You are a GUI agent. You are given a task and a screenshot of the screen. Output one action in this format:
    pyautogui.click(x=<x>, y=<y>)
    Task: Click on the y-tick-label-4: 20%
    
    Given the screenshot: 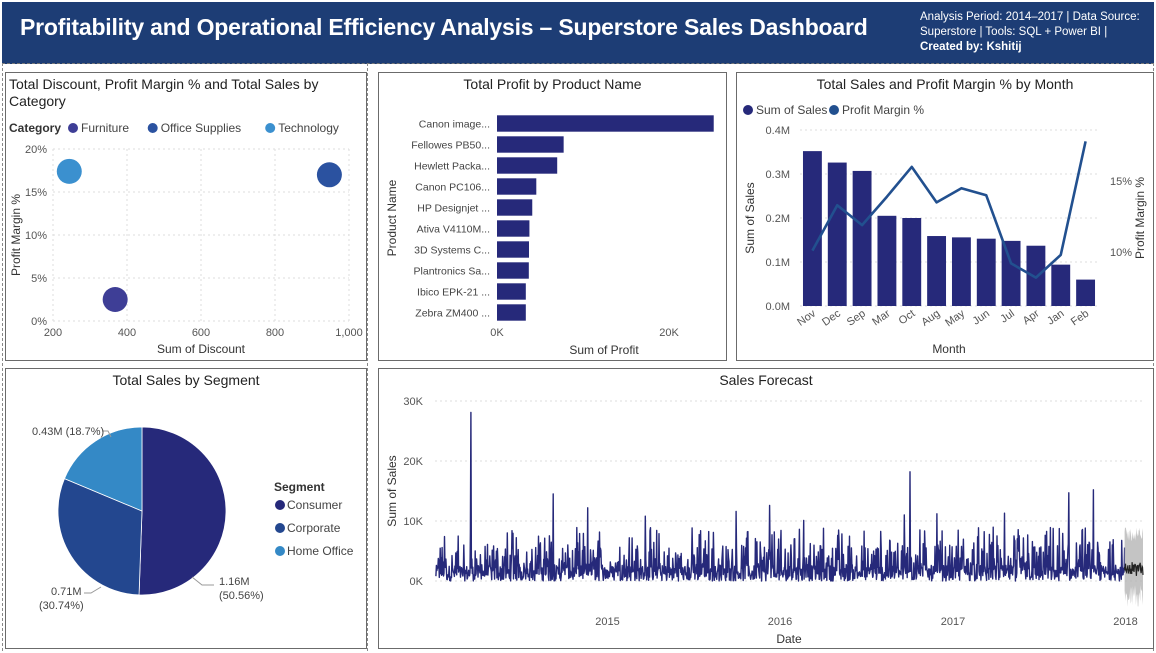 What is the action you would take?
    pyautogui.click(x=36, y=150)
    